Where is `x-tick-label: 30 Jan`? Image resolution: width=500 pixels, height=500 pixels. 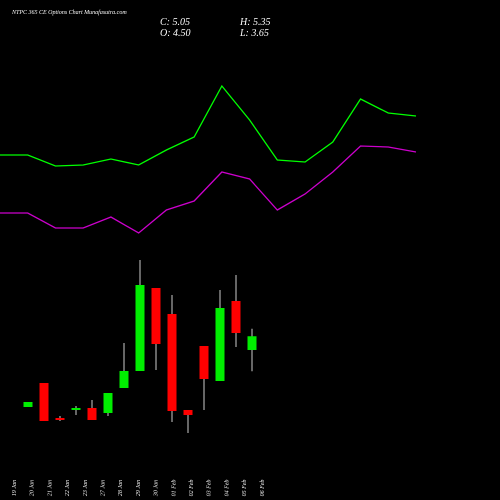
x-tick-label: 30 Jan is located at coordinates (157, 488).